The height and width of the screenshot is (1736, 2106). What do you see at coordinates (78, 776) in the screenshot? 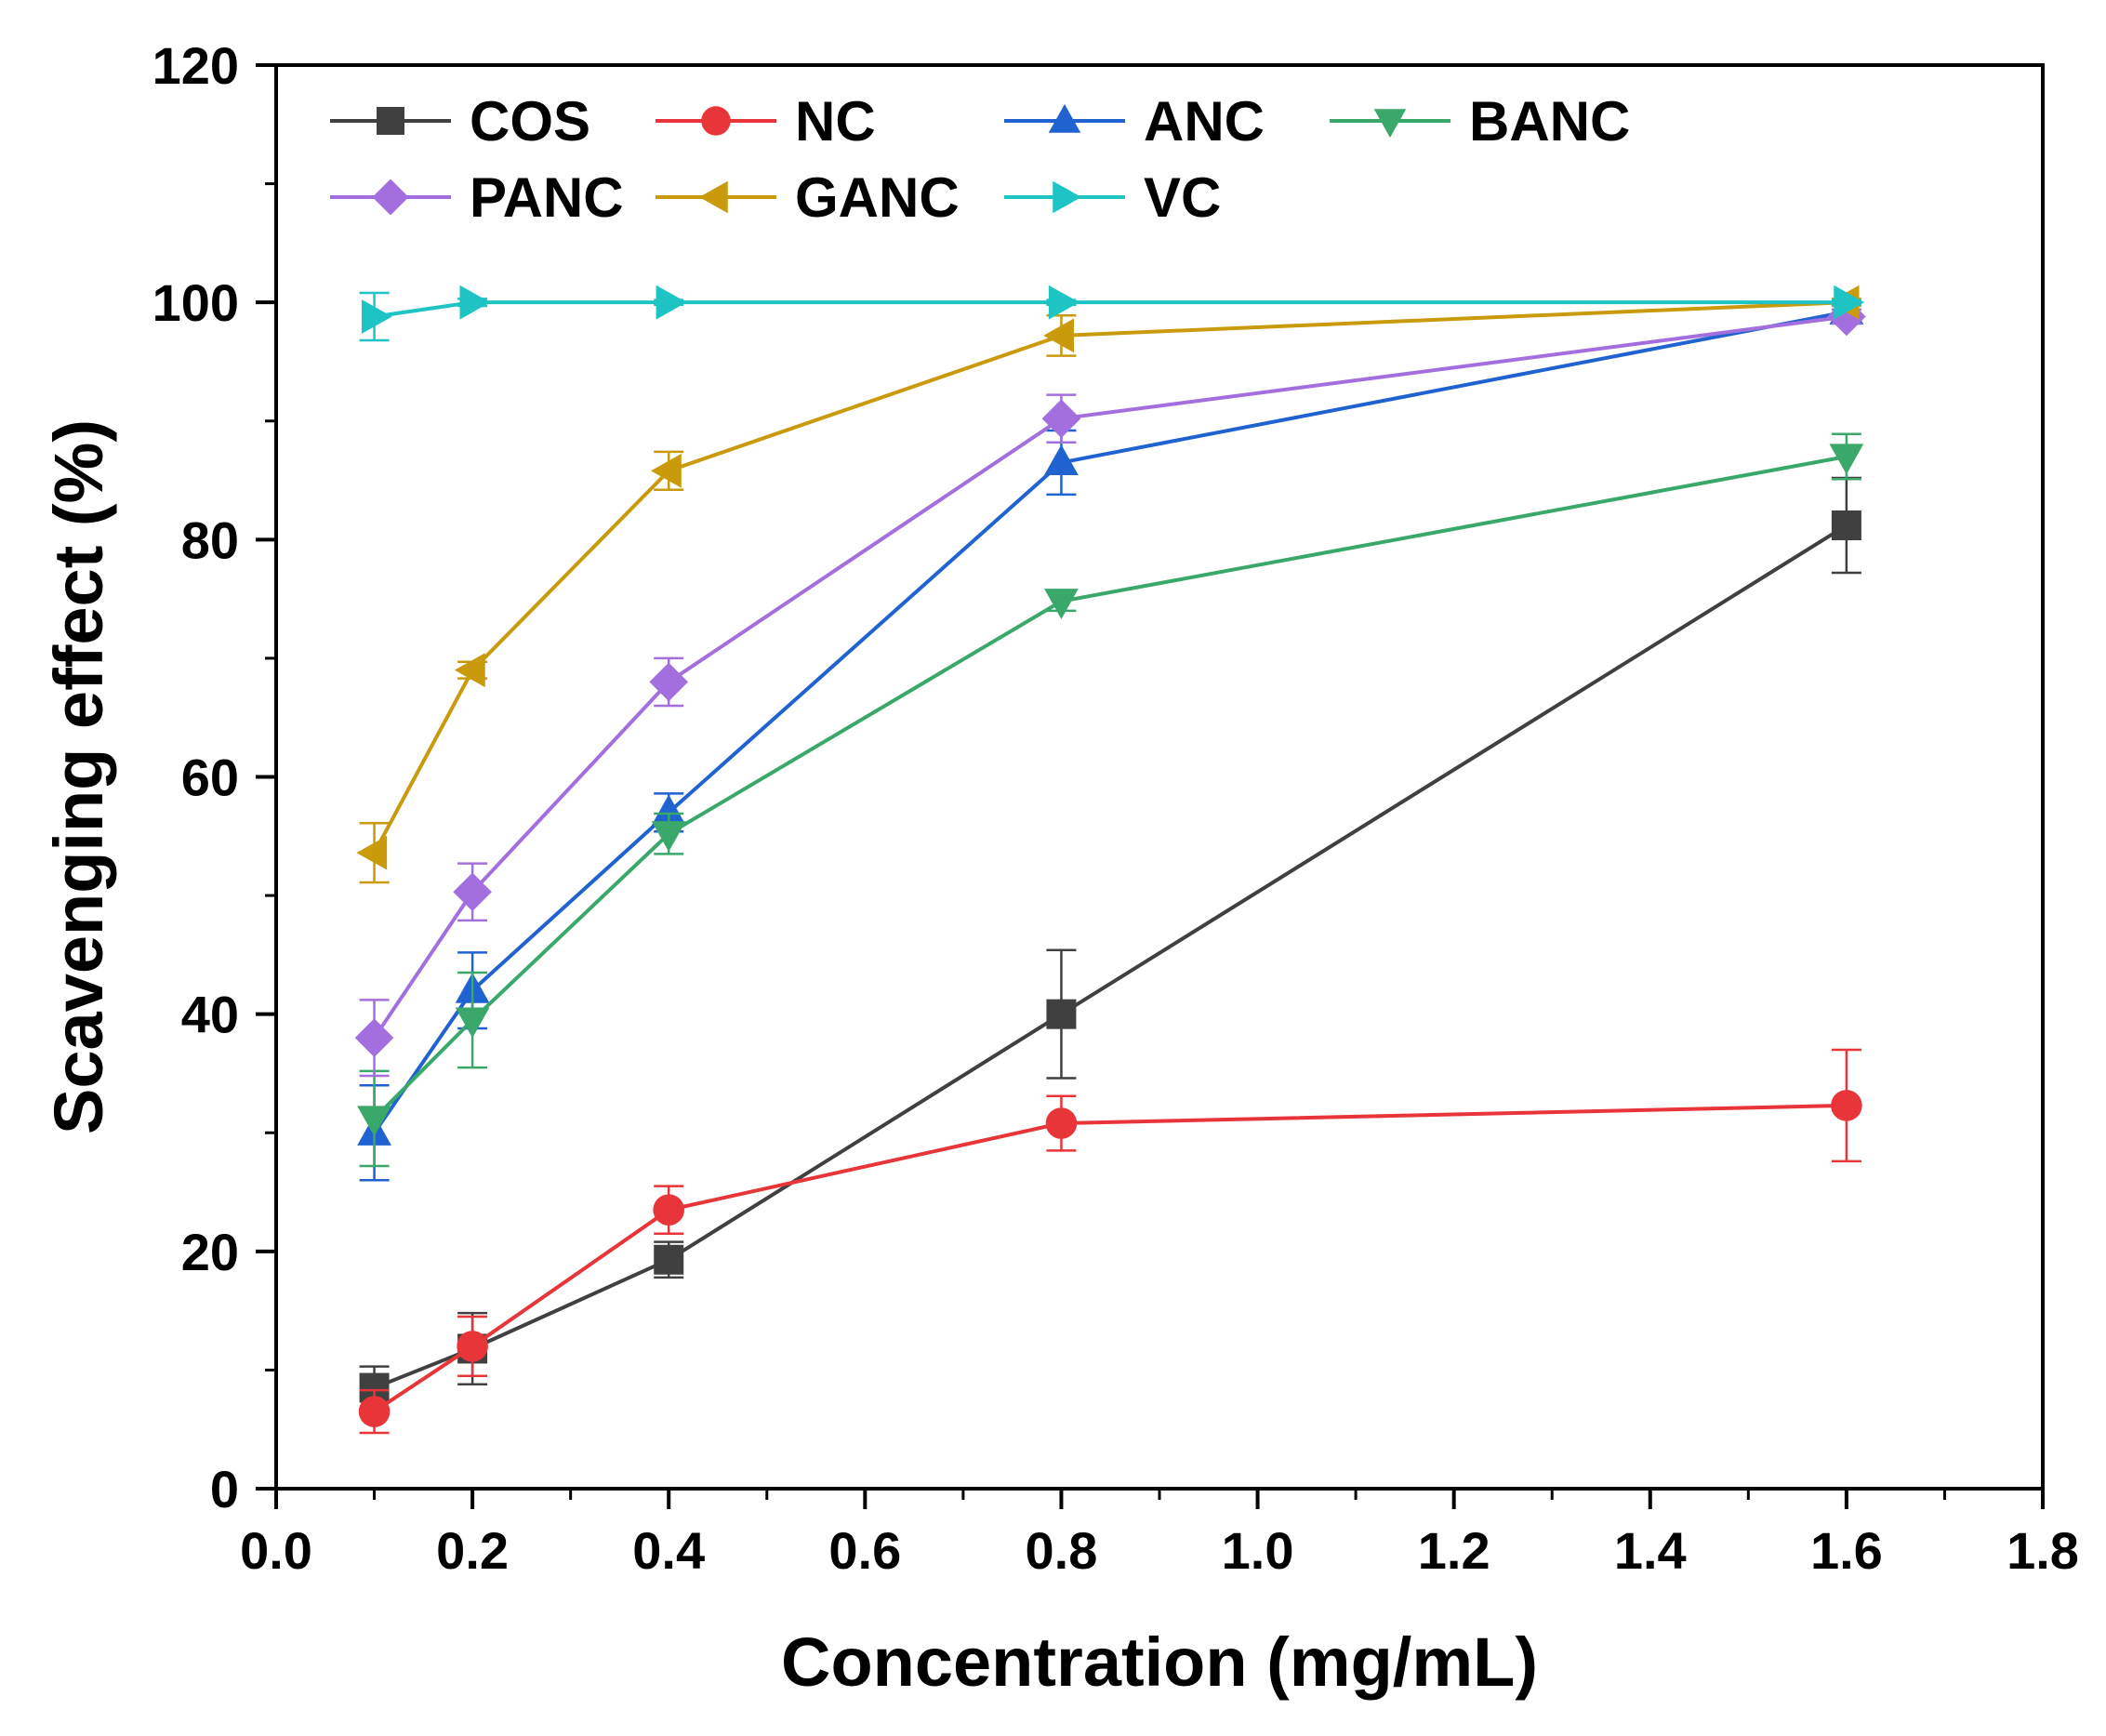
I see `y-axis-title: Scavenging effect (%)` at bounding box center [78, 776].